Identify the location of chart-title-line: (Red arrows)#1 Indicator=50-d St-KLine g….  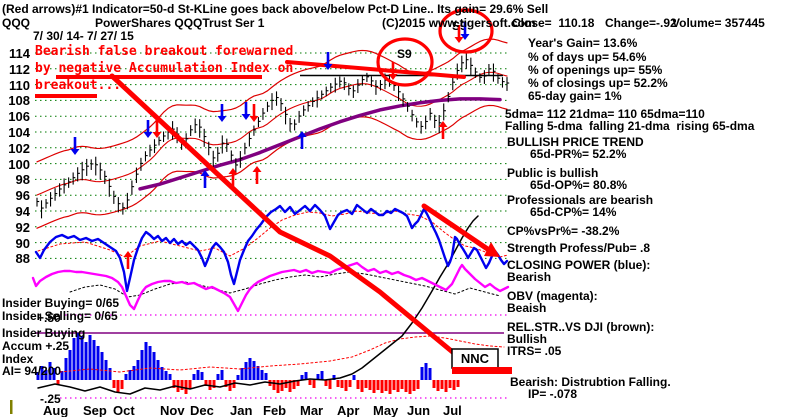
(275, 9).